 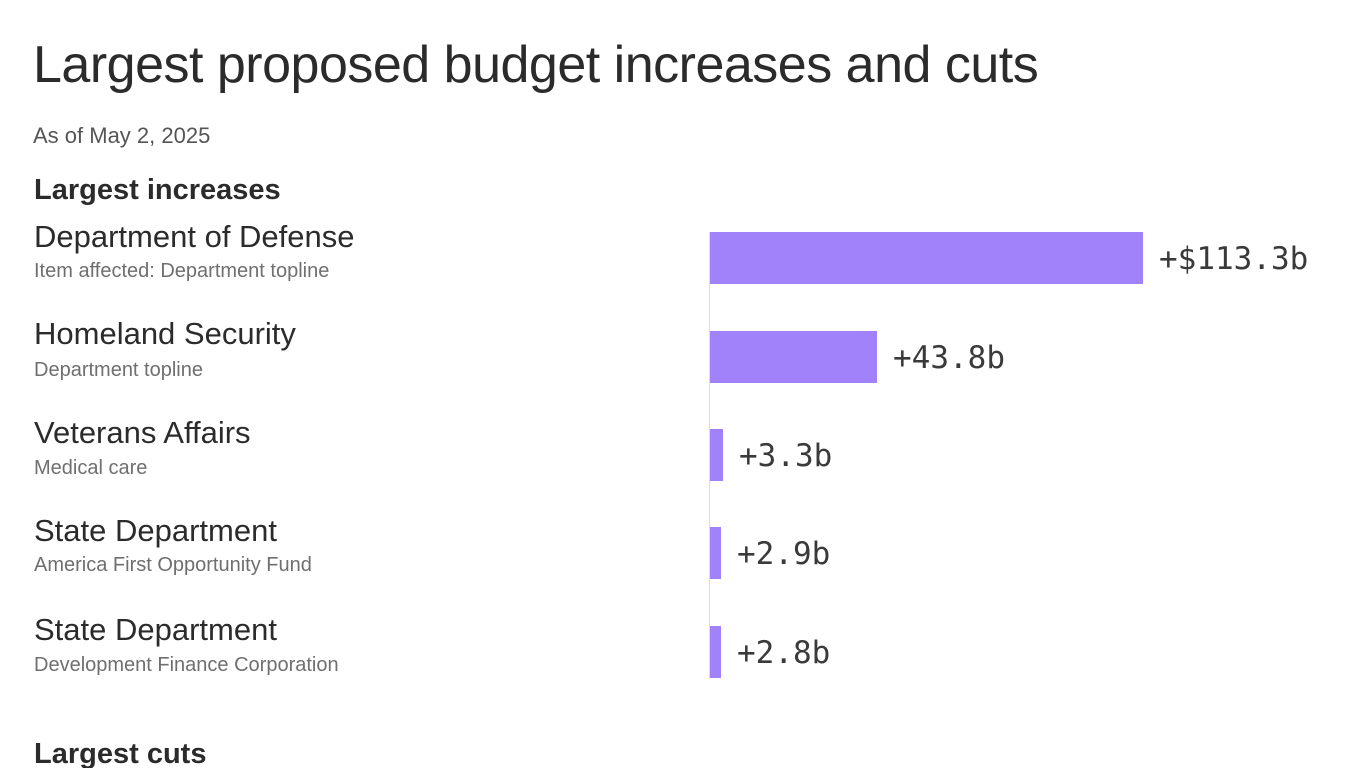 I want to click on row-sublabel-homeland-security: Department topline, so click(x=118, y=370).